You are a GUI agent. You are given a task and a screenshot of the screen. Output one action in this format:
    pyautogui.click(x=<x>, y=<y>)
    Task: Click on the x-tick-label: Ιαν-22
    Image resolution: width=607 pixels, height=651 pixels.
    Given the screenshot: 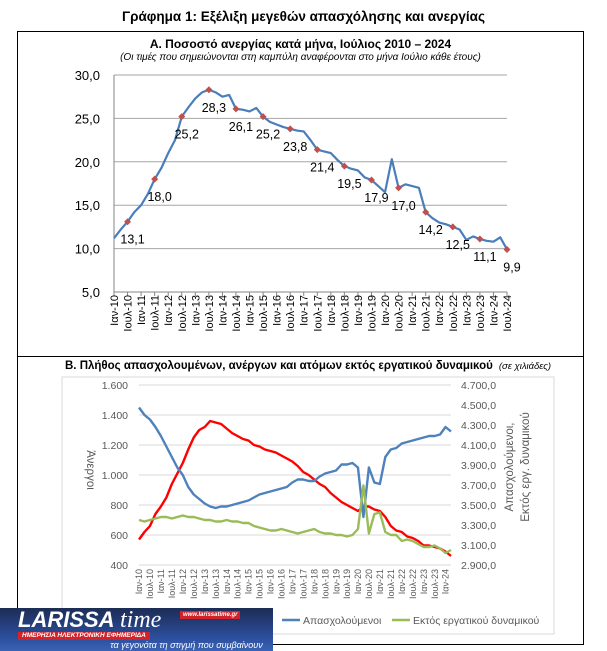 What is the action you would take?
    pyautogui.click(x=402, y=581)
    